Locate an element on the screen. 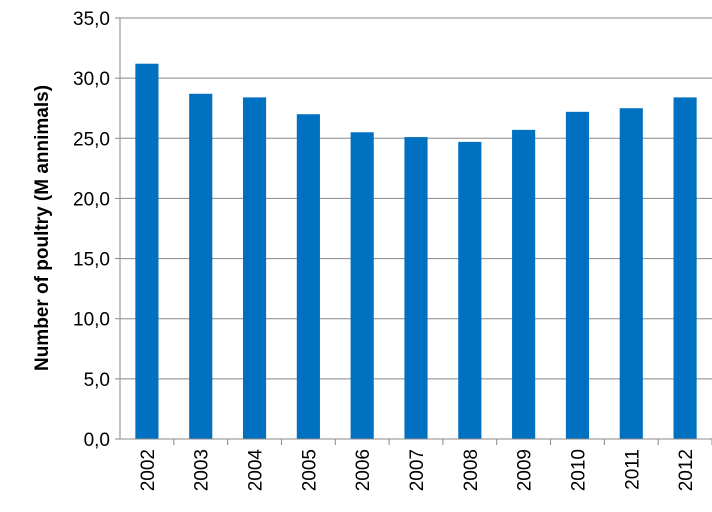 Image resolution: width=712 pixels, height=512 pixels. bar-2004 is located at coordinates (254, 268).